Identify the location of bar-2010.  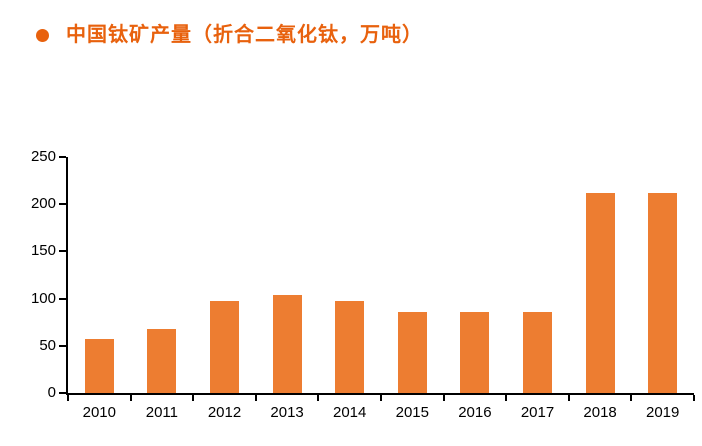
(99, 366).